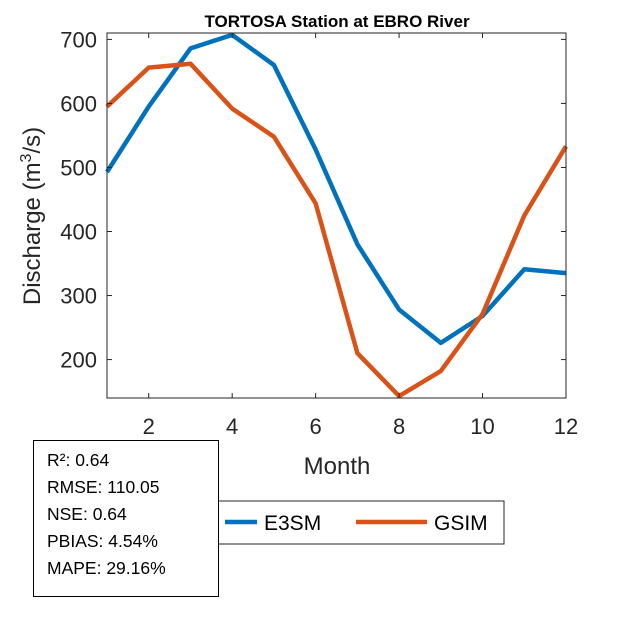 Image resolution: width=625 pixels, height=625 pixels. I want to click on legend-label-gsim: GSIM, so click(461, 523).